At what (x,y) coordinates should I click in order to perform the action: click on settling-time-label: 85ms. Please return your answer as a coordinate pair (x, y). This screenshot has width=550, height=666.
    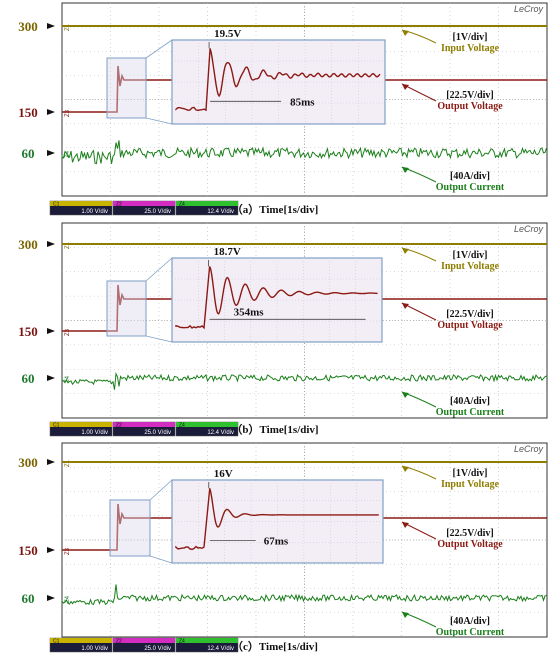
    Looking at the image, I should click on (302, 102).